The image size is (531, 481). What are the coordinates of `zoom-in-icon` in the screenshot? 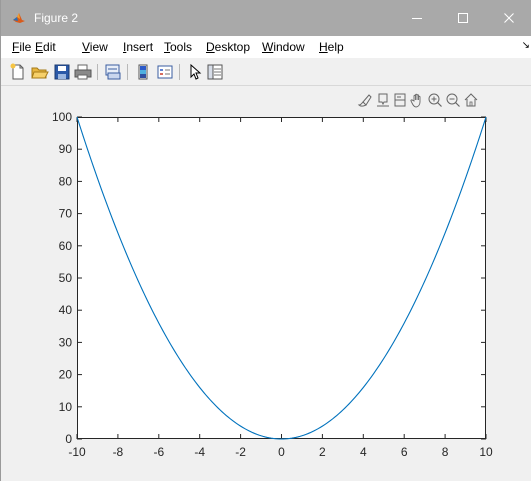 It's located at (435, 100).